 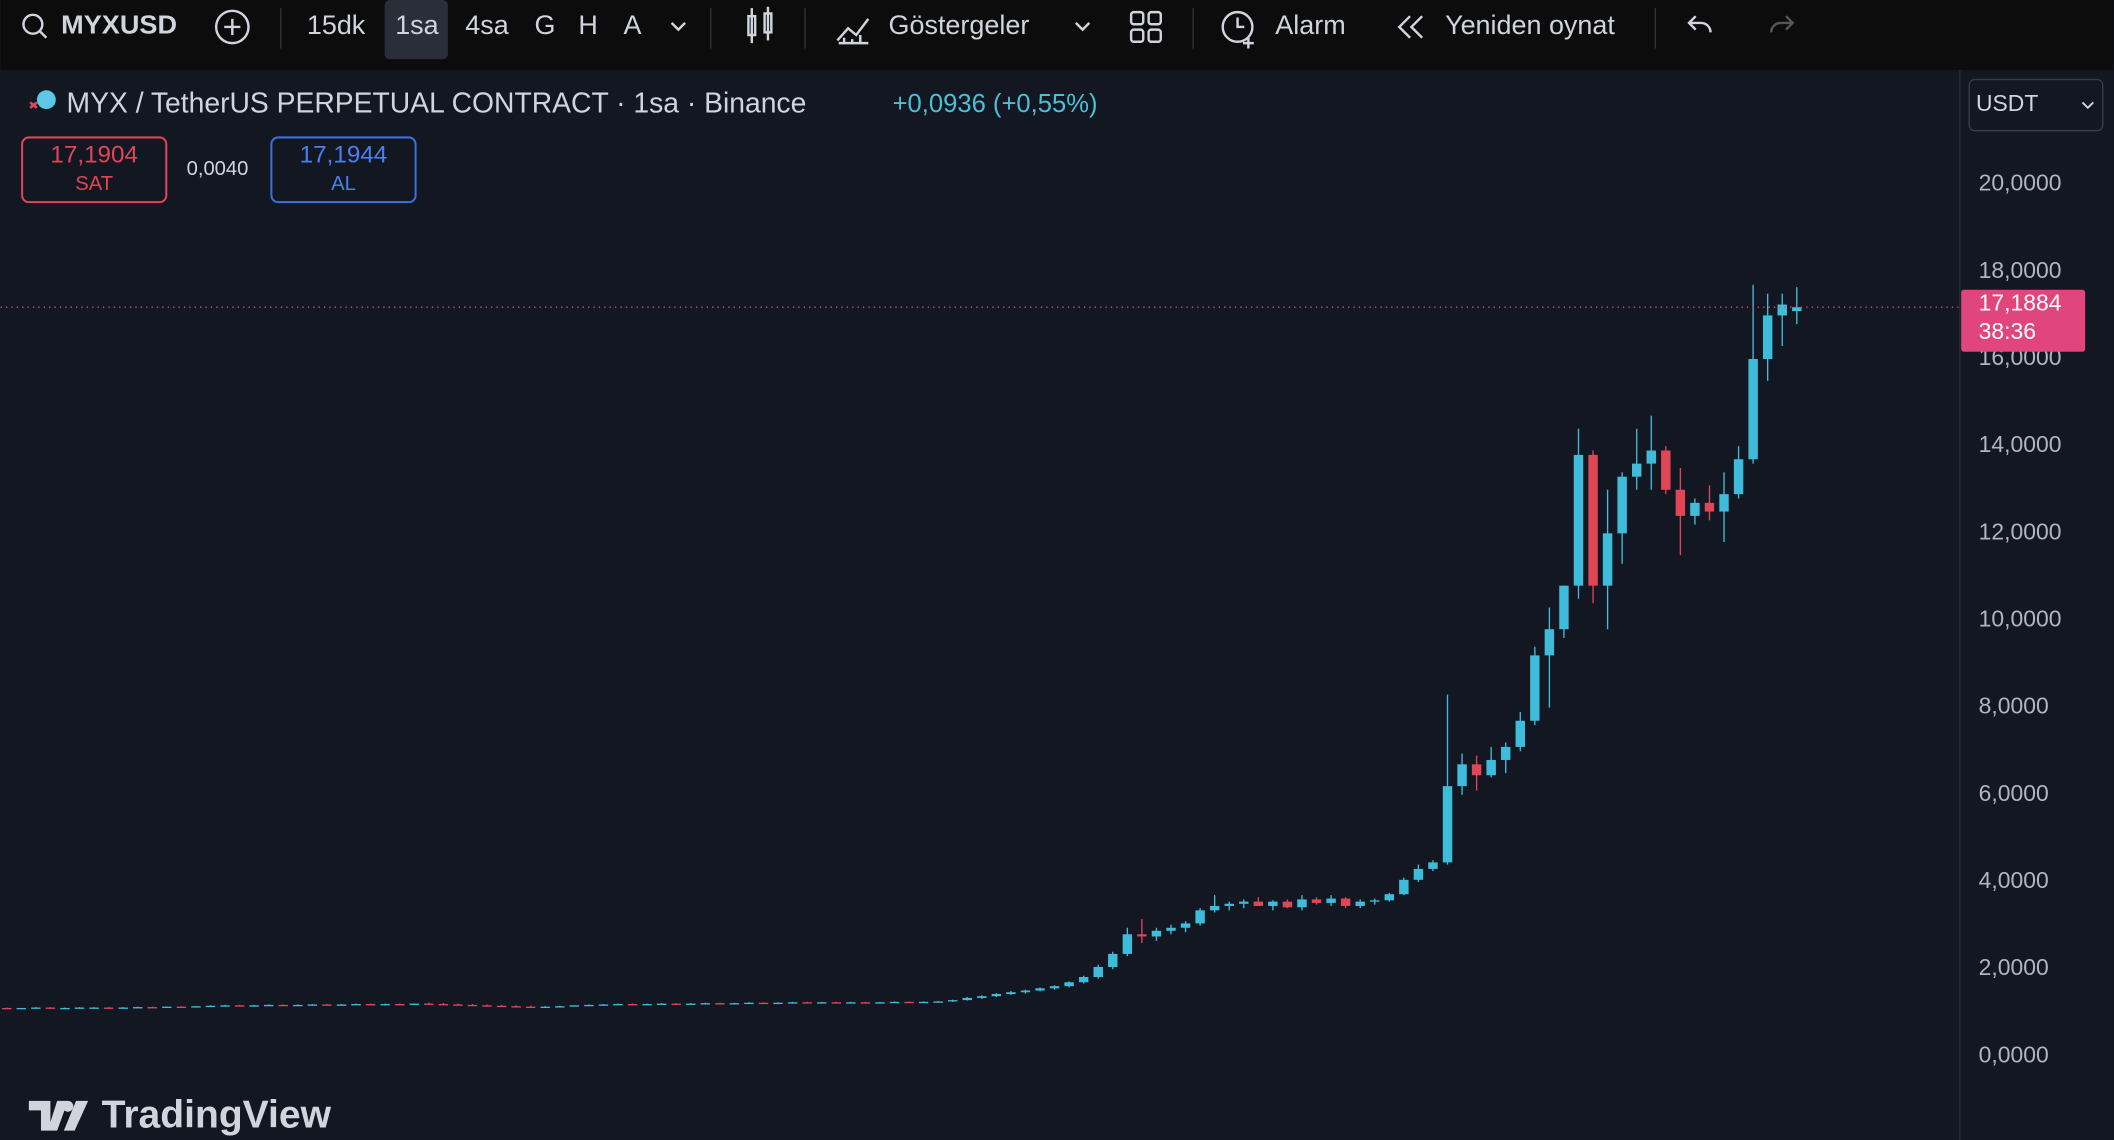 What do you see at coordinates (1699, 24) in the screenshot?
I see `undo` at bounding box center [1699, 24].